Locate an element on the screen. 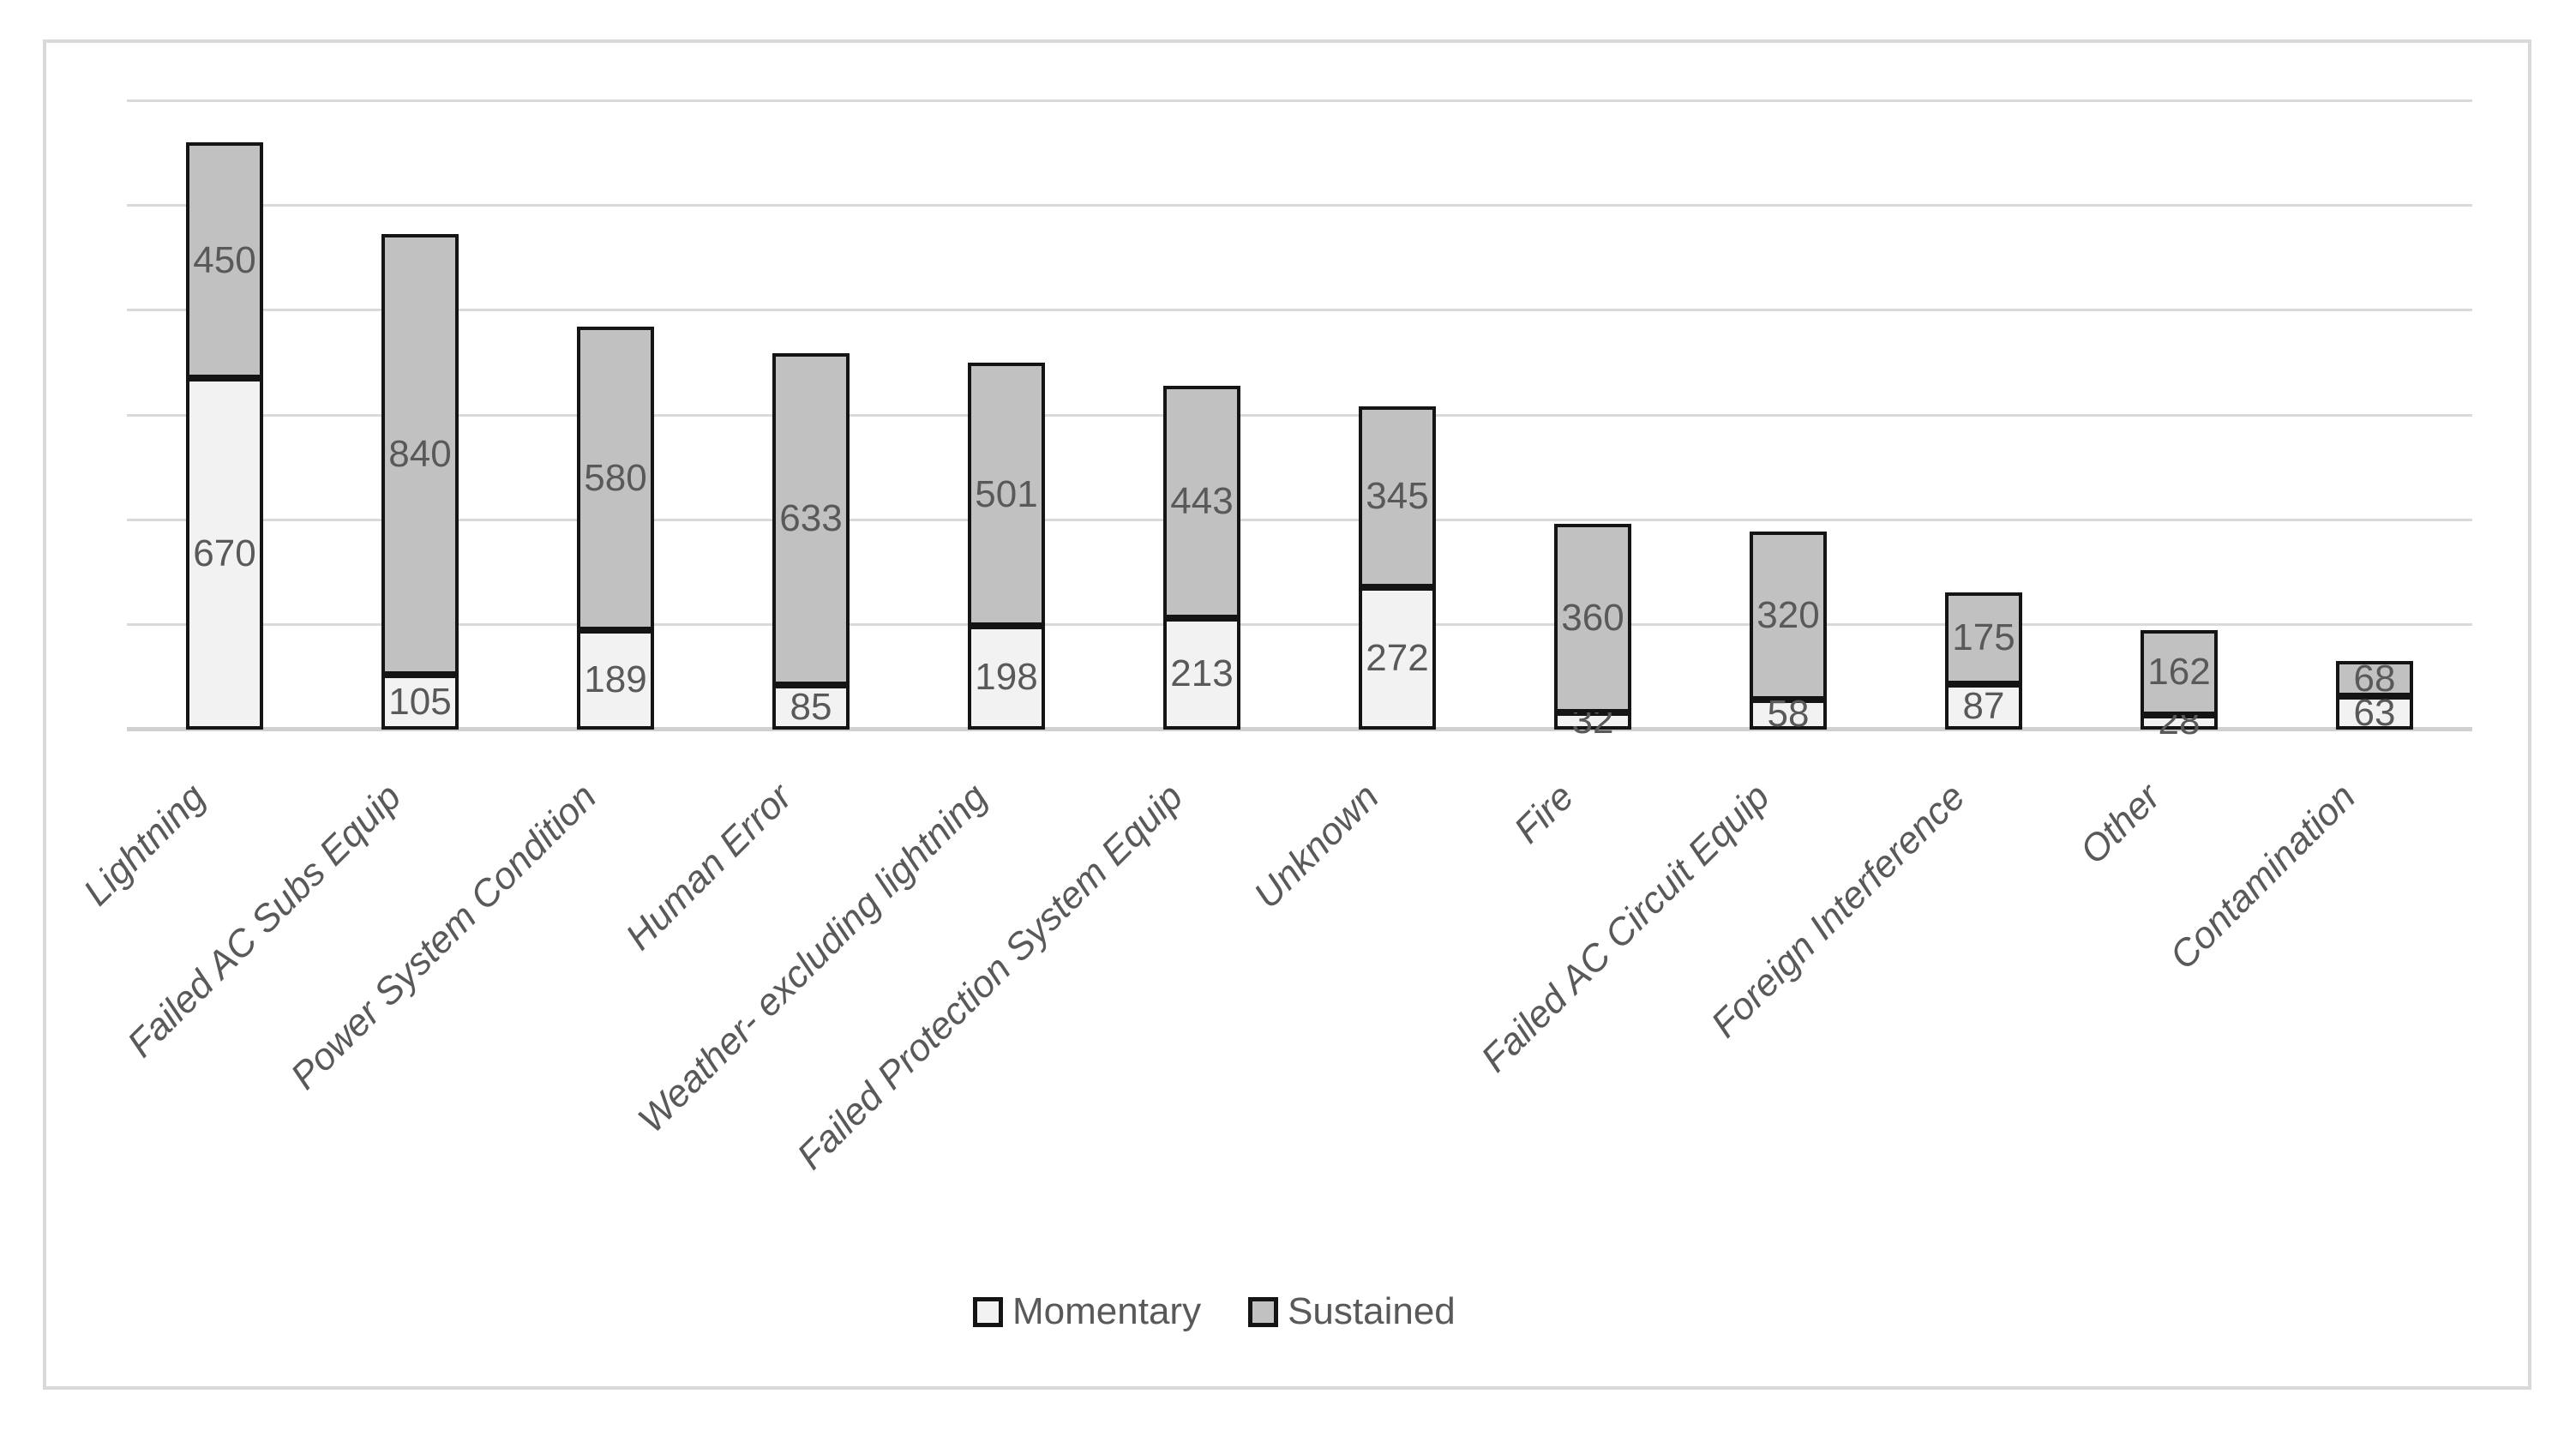  bar-unknown: 272 345 is located at coordinates (1397, 415).